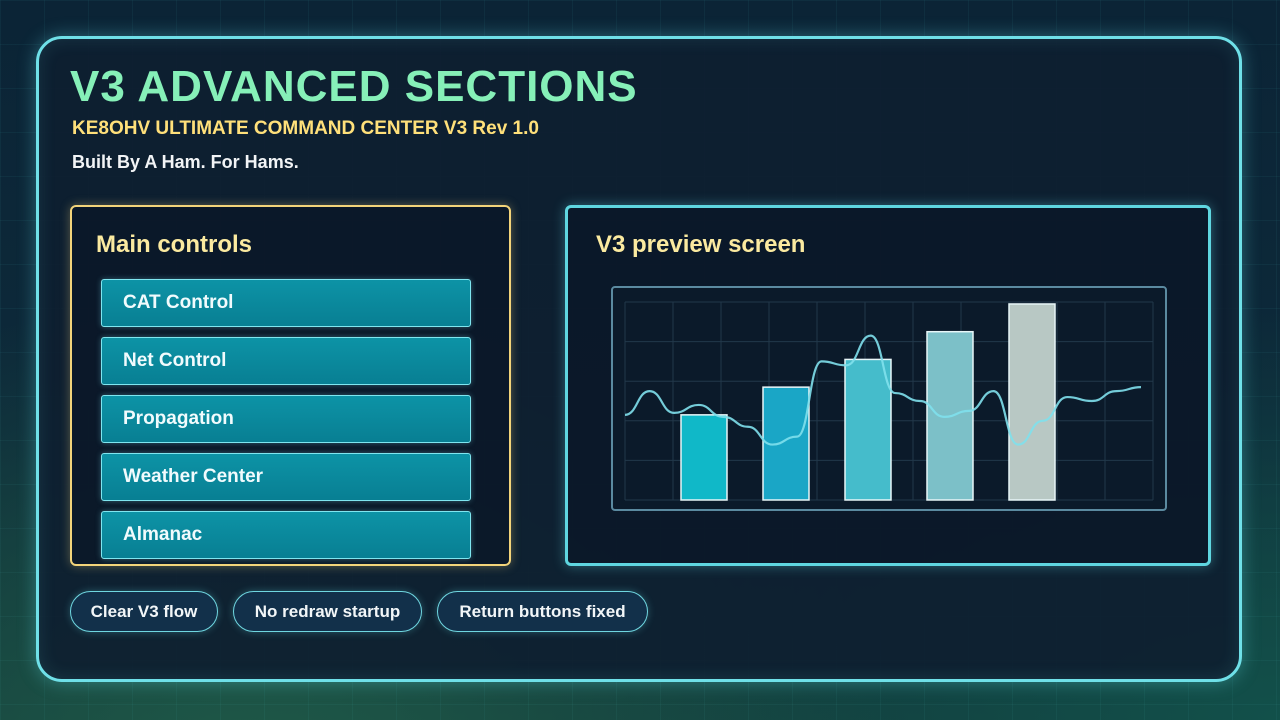 This screenshot has height=720, width=1280. Describe the element at coordinates (286, 535) in the screenshot. I see `almanac-button: Almanac` at that location.